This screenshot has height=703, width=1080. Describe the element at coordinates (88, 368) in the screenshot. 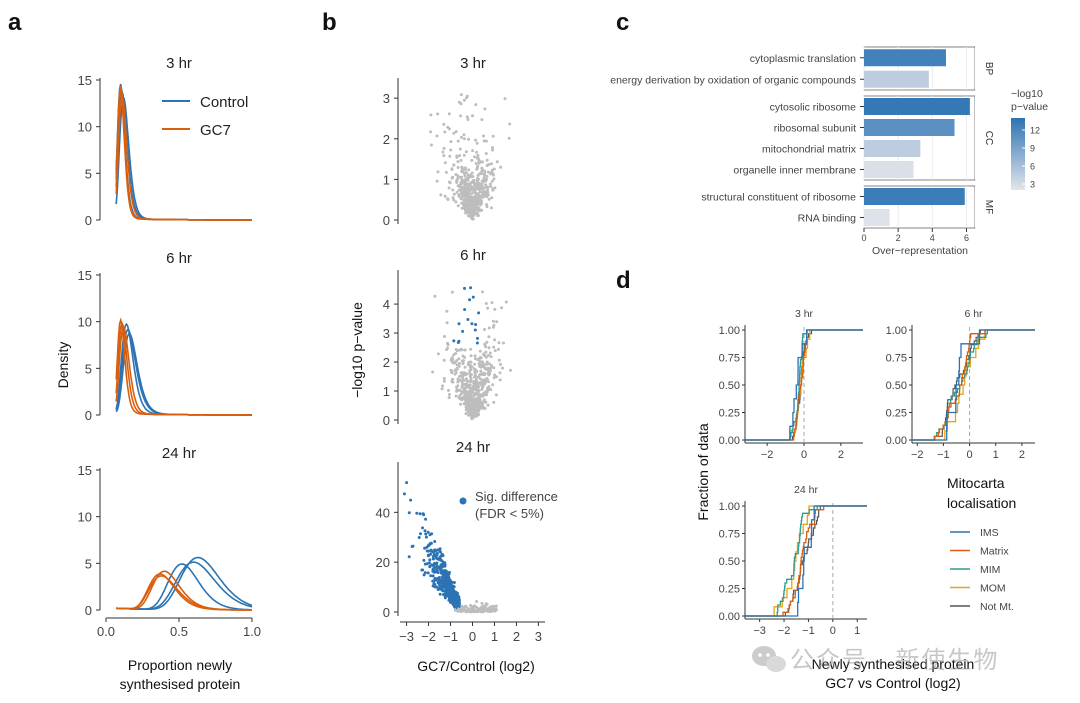

I see `panel-a-y-tick-label: 5` at that location.